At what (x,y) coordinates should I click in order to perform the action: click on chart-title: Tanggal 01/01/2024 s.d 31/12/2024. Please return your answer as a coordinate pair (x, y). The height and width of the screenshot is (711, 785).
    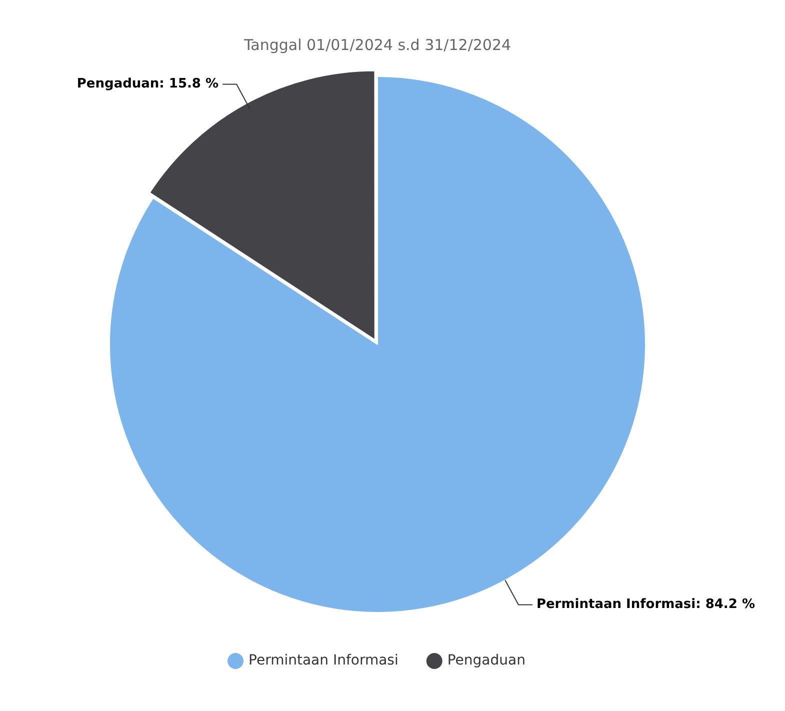
    Looking at the image, I should click on (377, 45).